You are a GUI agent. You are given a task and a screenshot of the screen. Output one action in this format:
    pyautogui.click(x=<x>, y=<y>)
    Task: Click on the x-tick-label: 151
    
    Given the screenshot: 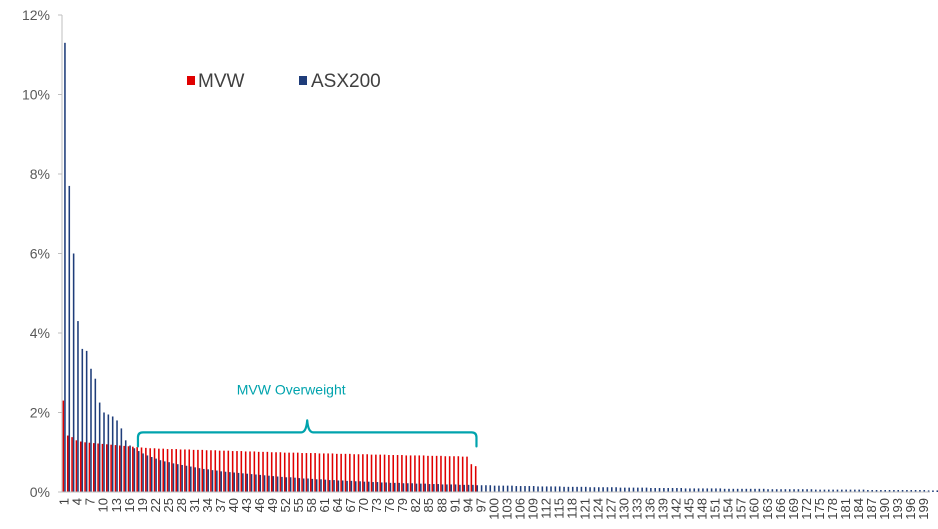 What is the action you would take?
    pyautogui.click(x=715, y=509)
    